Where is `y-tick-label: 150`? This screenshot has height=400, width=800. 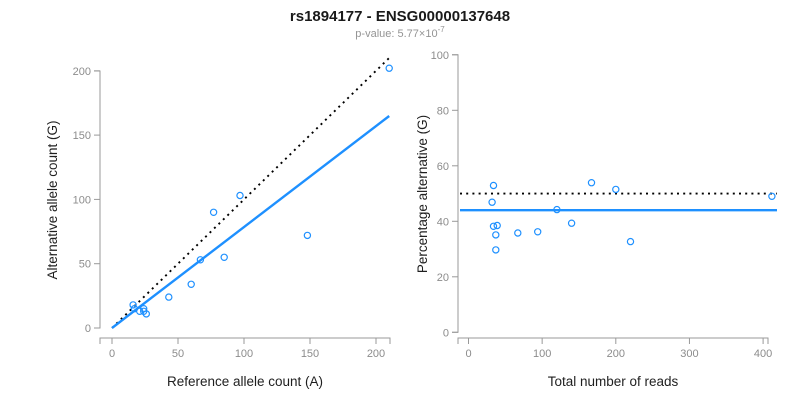
y-tick-label: 150 is located at coordinates (82, 136).